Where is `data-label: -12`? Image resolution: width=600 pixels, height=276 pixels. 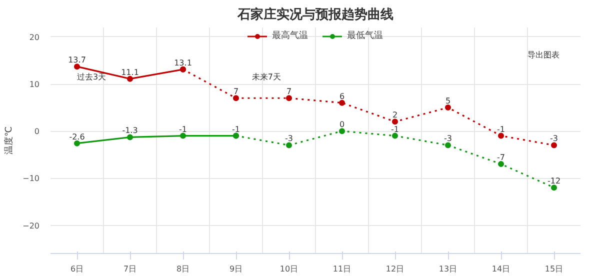 data-label: -12 is located at coordinates (554, 181).